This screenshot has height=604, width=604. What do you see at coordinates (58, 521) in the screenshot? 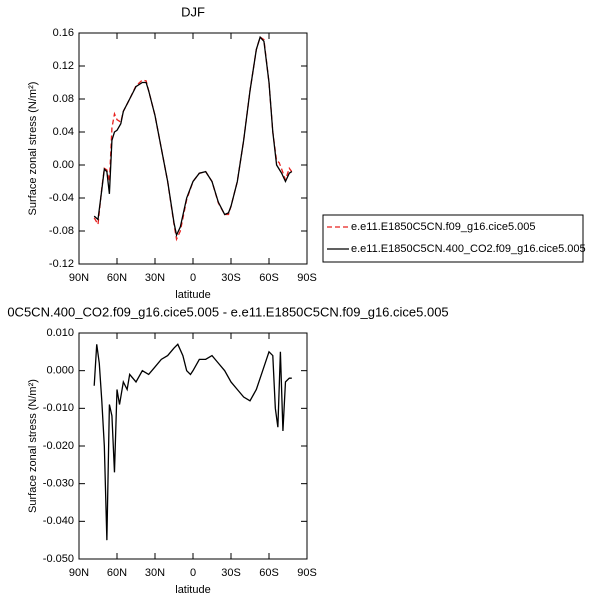
I see `y-tick-label: -0.040` at bounding box center [58, 521].